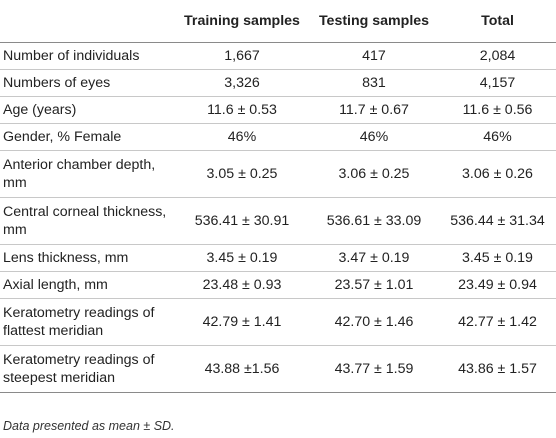  What do you see at coordinates (374, 21) in the screenshot?
I see `header-cell-testing: Testing samples` at bounding box center [374, 21].